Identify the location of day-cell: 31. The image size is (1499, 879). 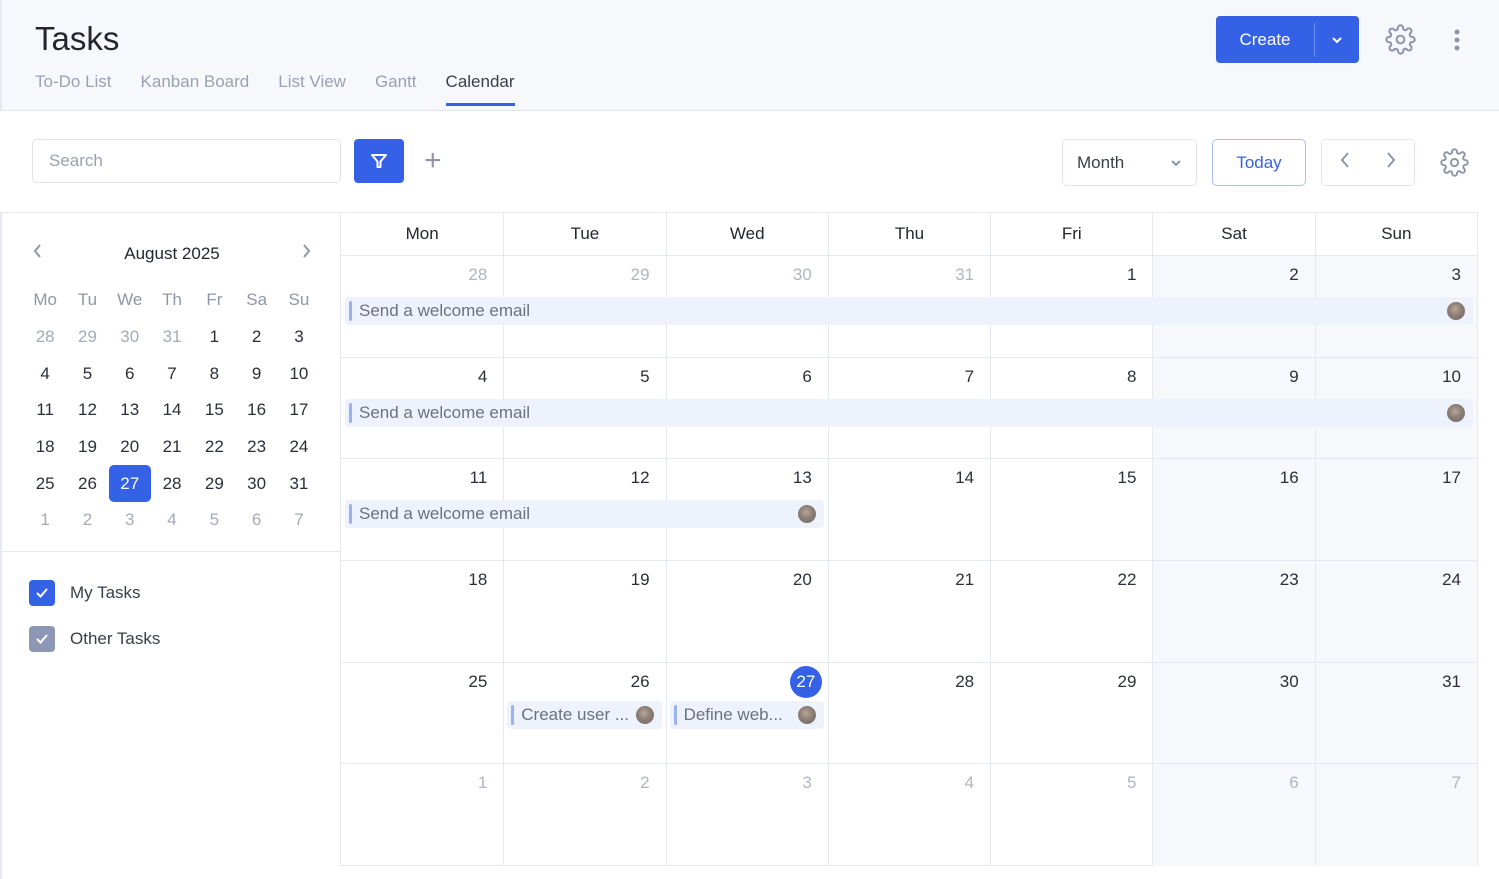
(1395, 713).